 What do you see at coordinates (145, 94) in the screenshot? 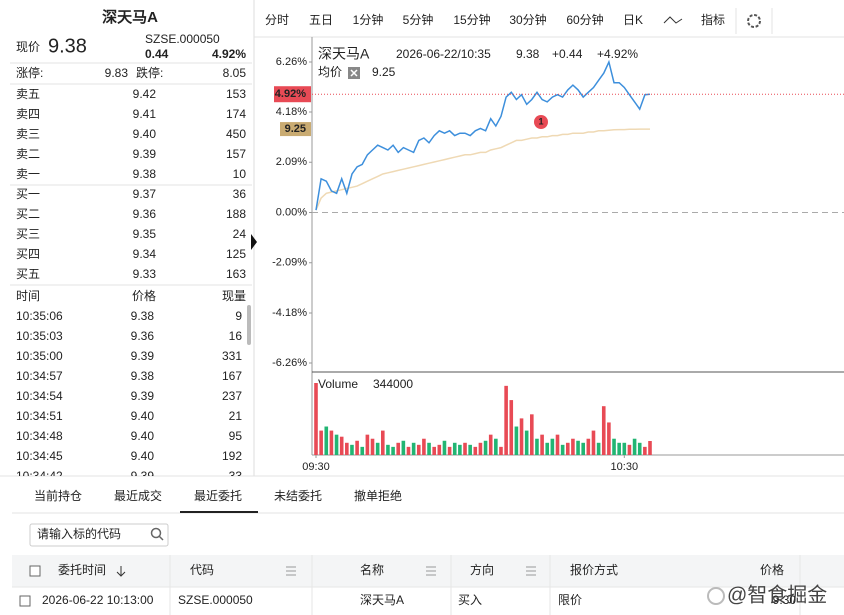
I see `book-price: 9.42` at bounding box center [145, 94].